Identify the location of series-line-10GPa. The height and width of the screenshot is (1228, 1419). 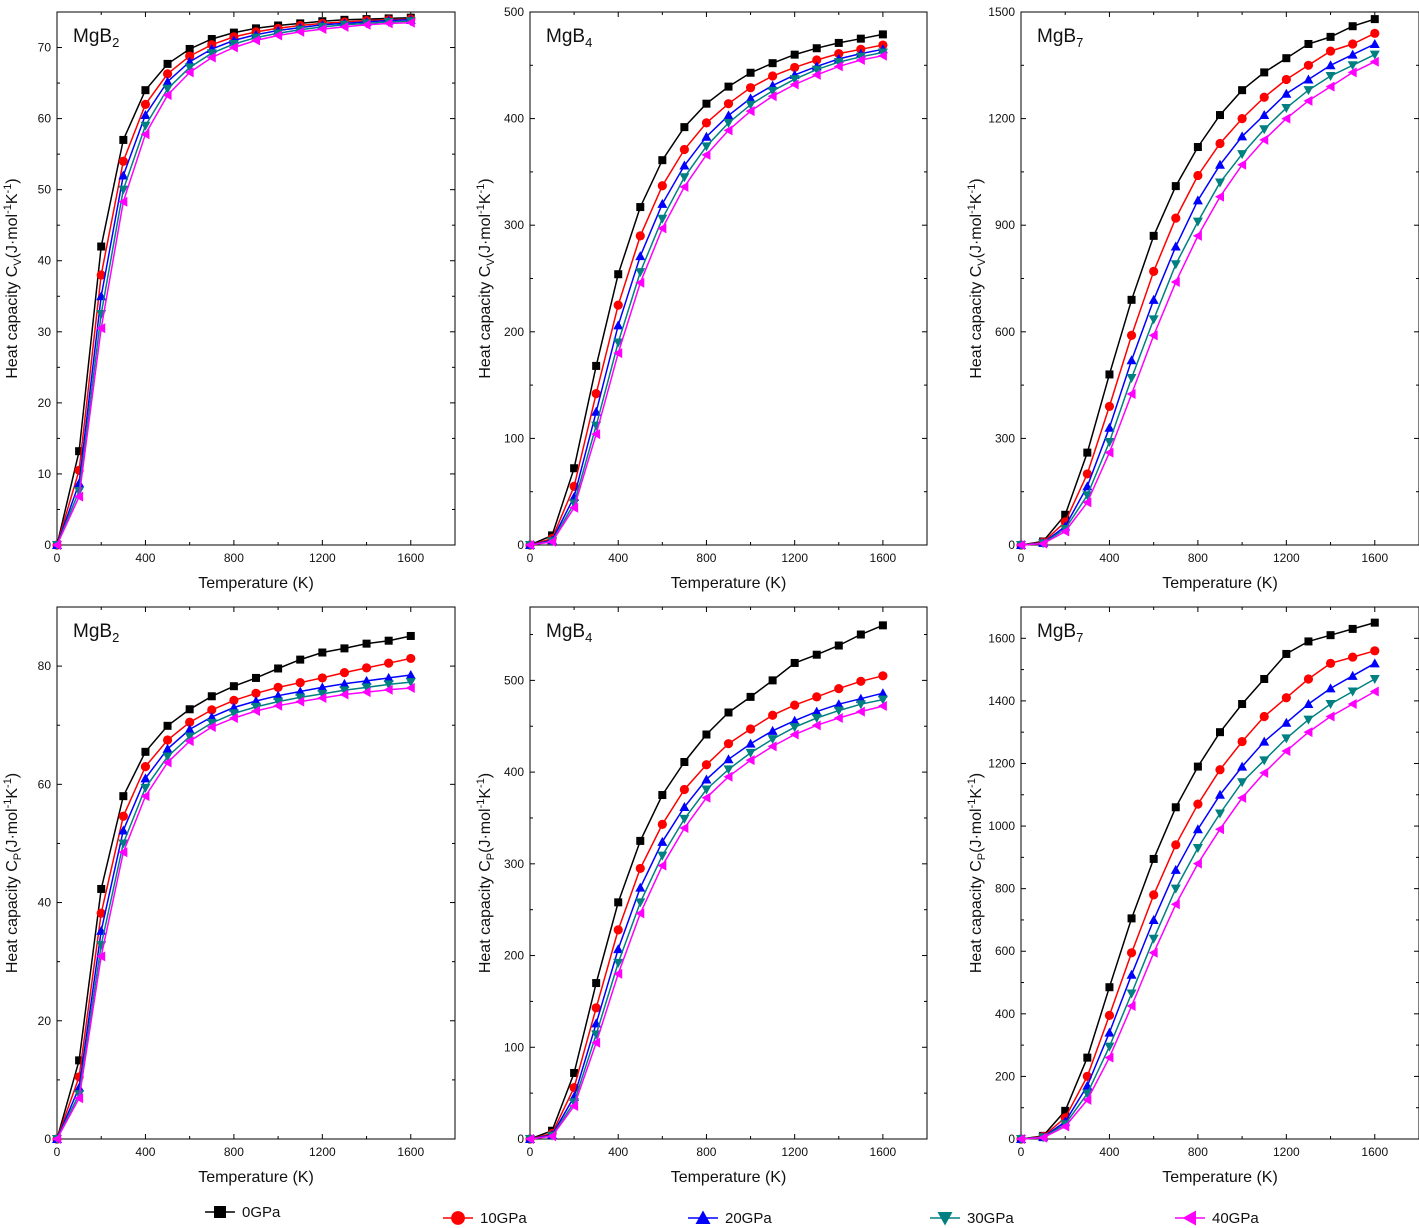
(1198, 895).